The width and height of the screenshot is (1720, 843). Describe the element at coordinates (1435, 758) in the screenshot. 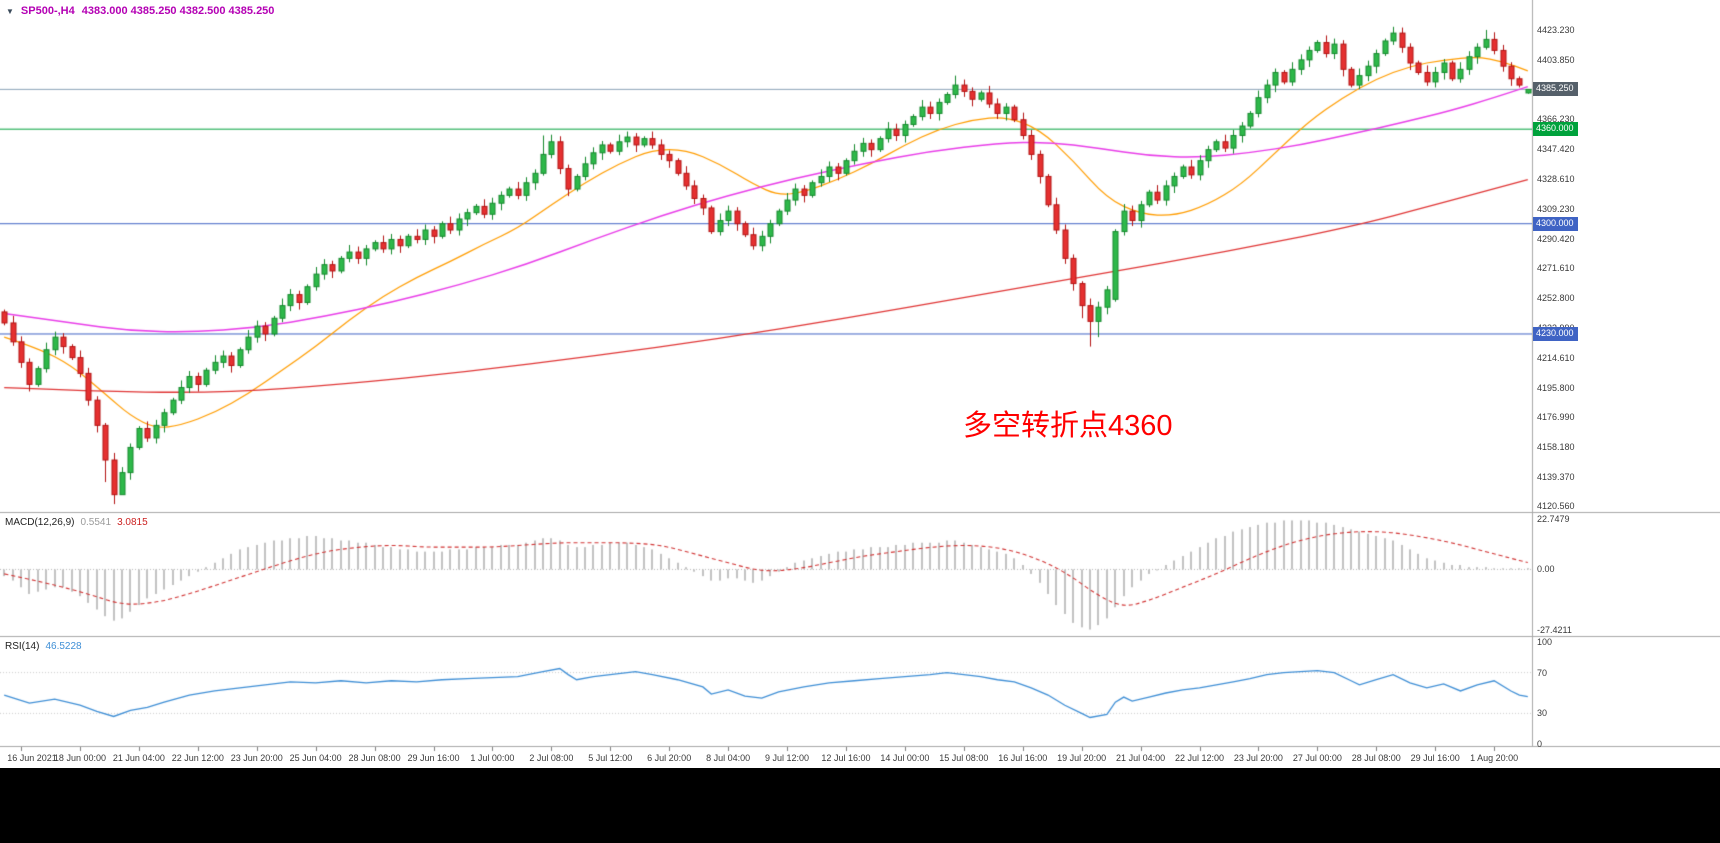

I see `time-axis-label: 29 Jul 16:00` at that location.